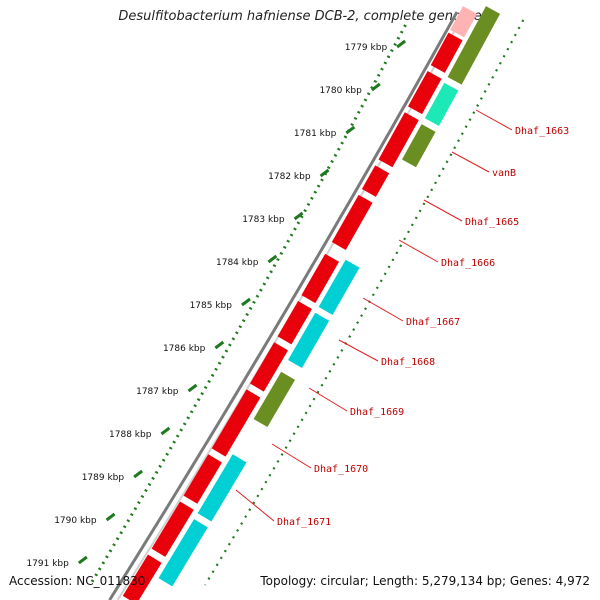 The image size is (600, 600). I want to click on scale-label: 1781 kbp, so click(315, 134).